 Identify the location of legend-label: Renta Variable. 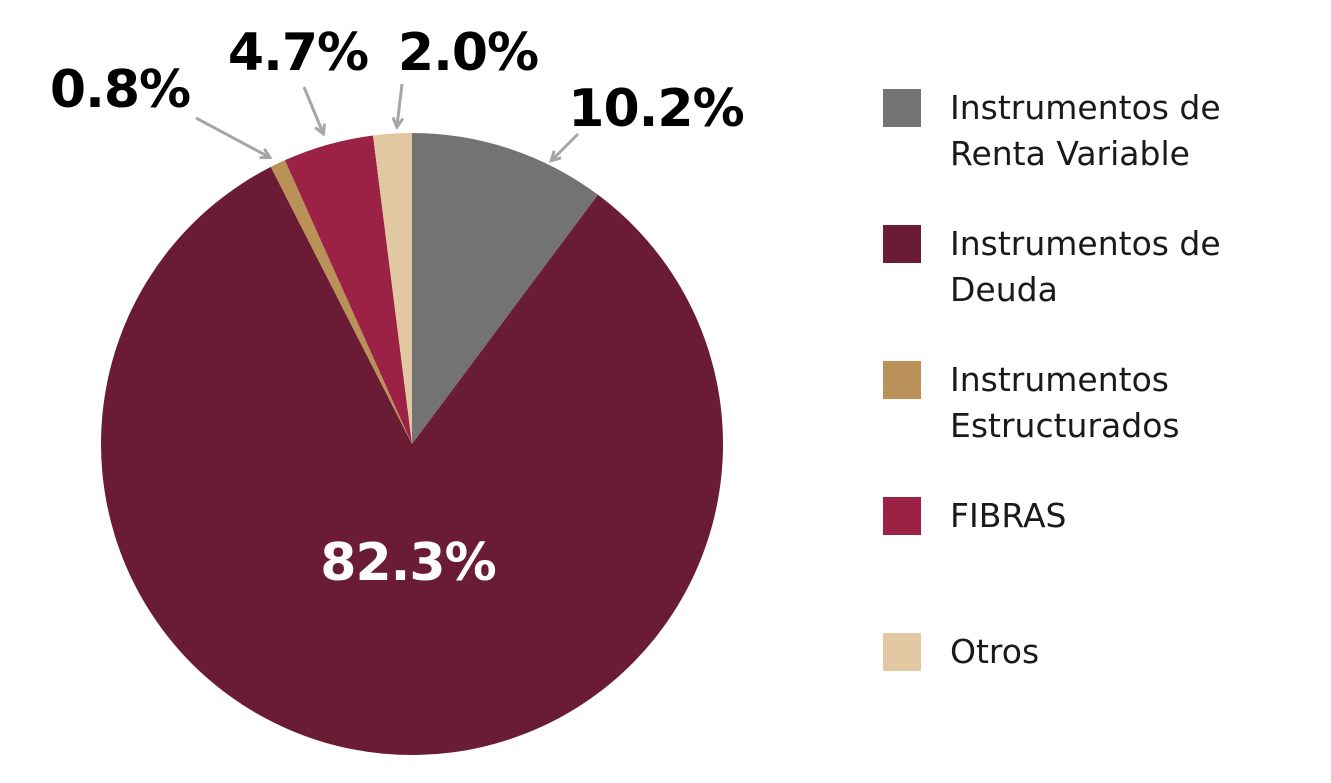
(1070, 153).